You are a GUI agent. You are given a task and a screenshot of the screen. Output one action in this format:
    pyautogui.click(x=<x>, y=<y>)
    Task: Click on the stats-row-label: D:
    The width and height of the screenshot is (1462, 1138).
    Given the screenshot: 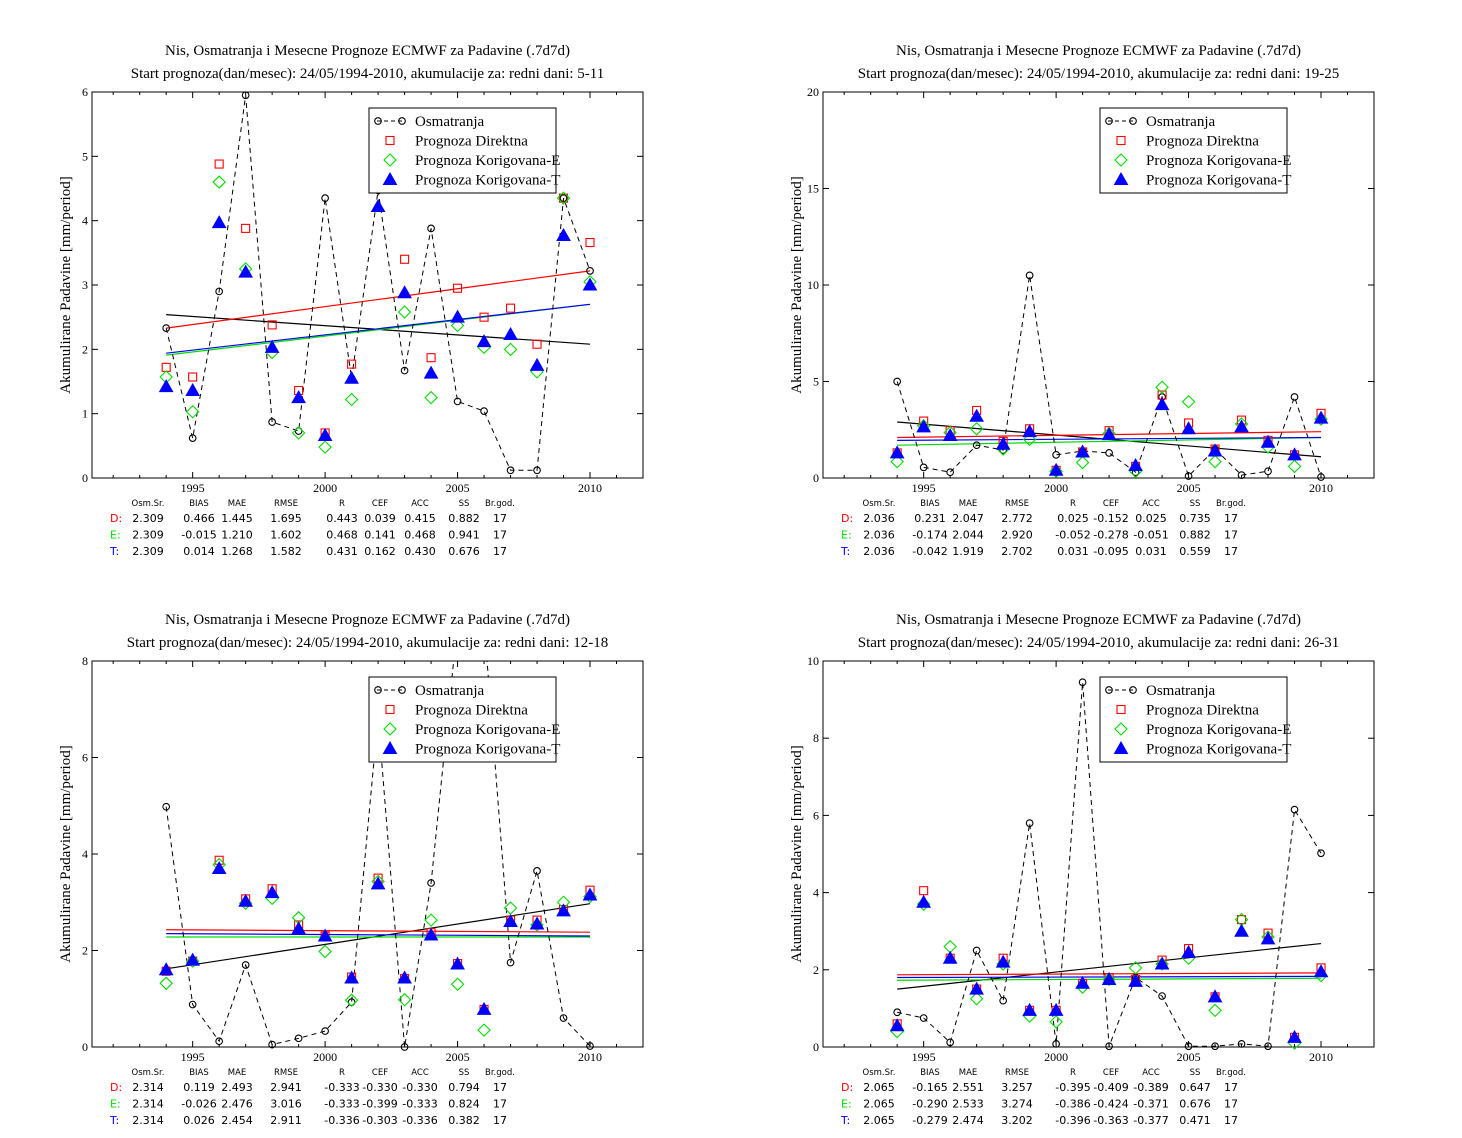 What is the action you would take?
    pyautogui.click(x=116, y=518)
    